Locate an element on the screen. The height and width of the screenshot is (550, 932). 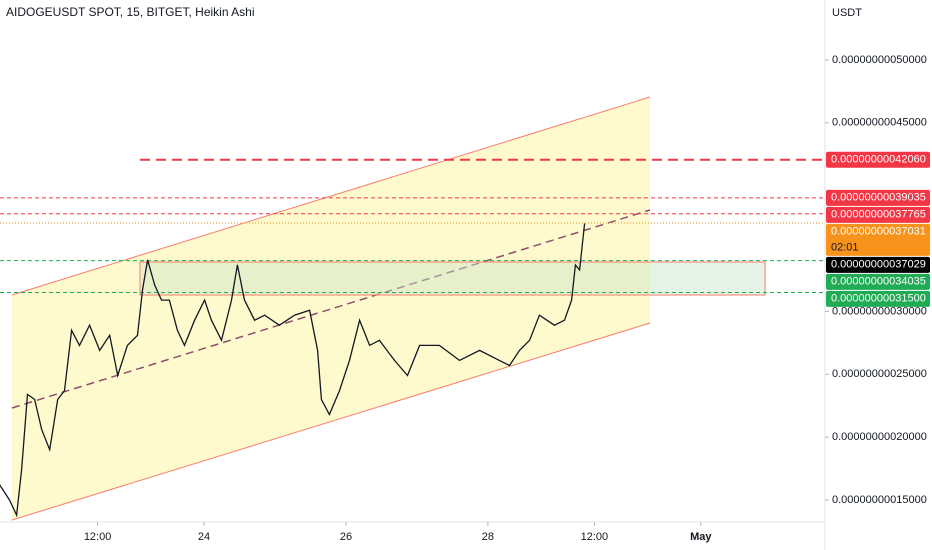
y-tick-label: 0.00000000050000 is located at coordinates (879, 60).